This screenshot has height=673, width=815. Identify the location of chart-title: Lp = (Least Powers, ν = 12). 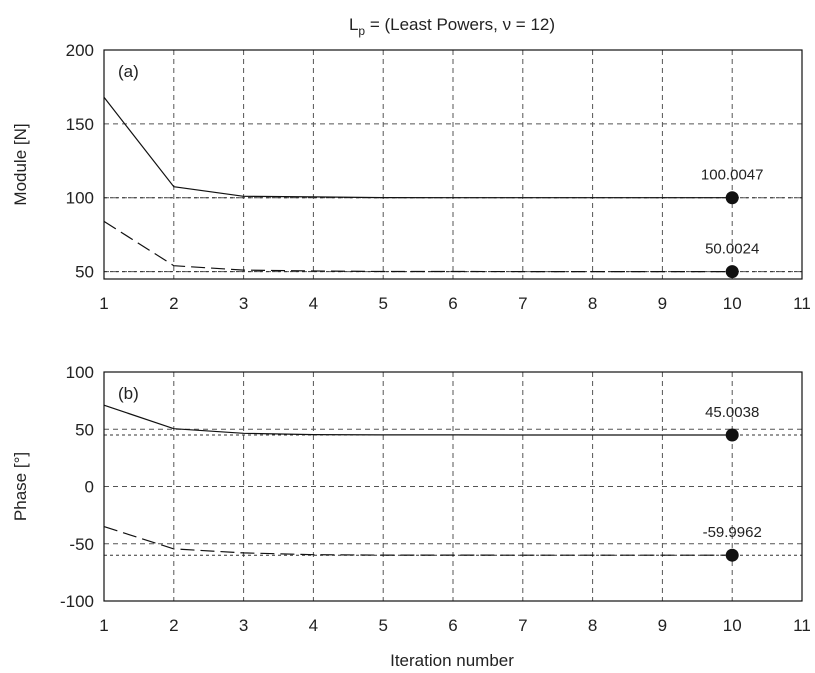
(452, 26).